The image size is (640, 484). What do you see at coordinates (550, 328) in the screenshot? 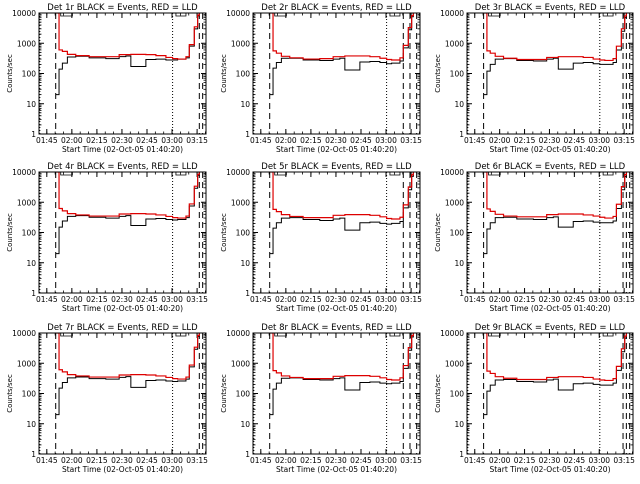
I see `chart-title: Det 9r BLACK = Events, RED = LLD` at bounding box center [550, 328].